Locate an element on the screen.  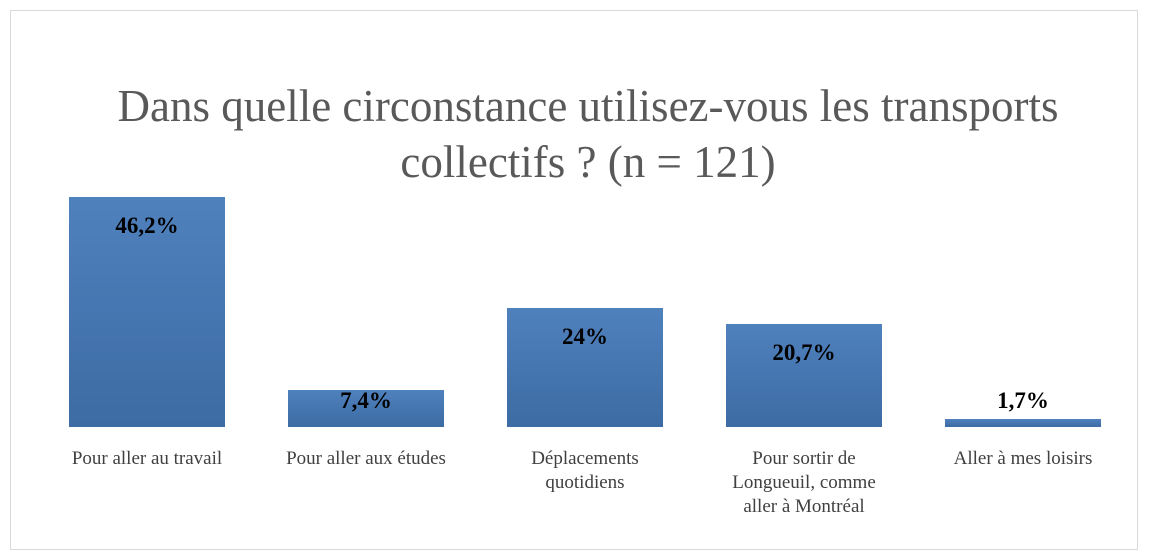
x-tick-label: Aller à mes loisirs is located at coordinates (1023, 458).